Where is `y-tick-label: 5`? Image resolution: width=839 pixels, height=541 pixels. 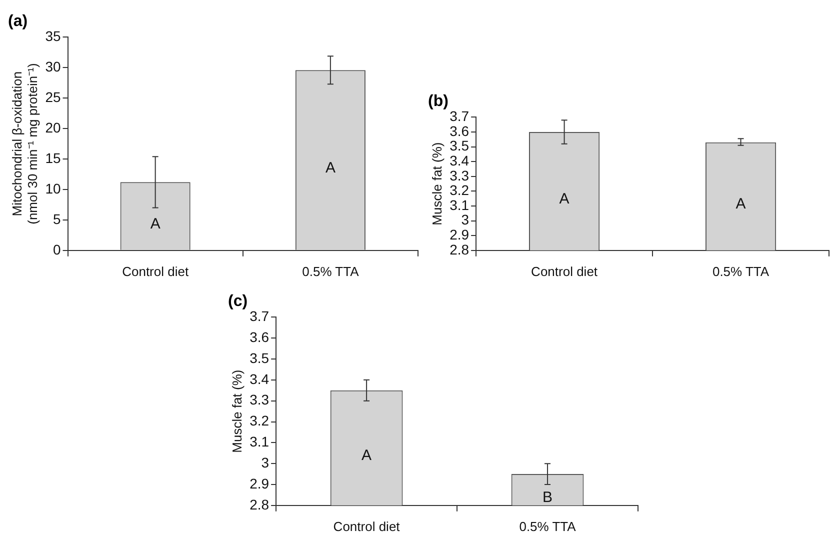
y-tick-label: 5 is located at coordinates (56, 218).